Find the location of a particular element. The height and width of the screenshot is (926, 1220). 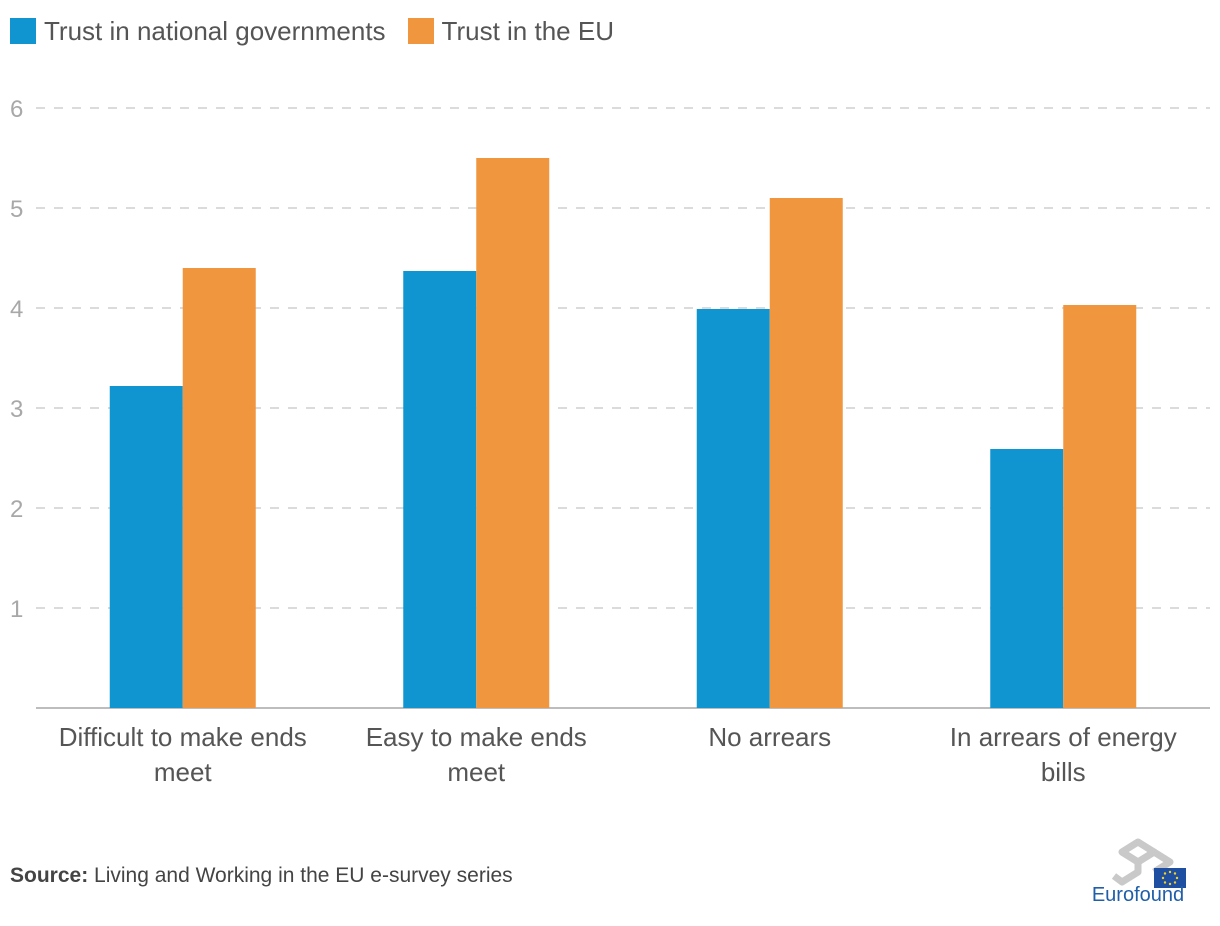

legend-swatch-national-governments is located at coordinates (23, 31).